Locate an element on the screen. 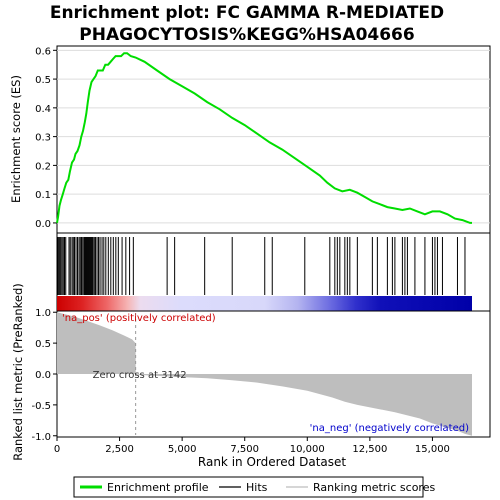 This screenshot has height=500, width=500. es-y-tick-label: 0.4 is located at coordinates (43, 109).